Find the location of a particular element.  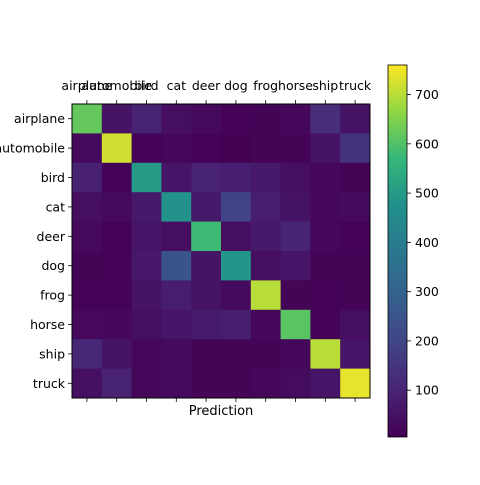

colorbar-tick-label: 700 is located at coordinates (427, 94).